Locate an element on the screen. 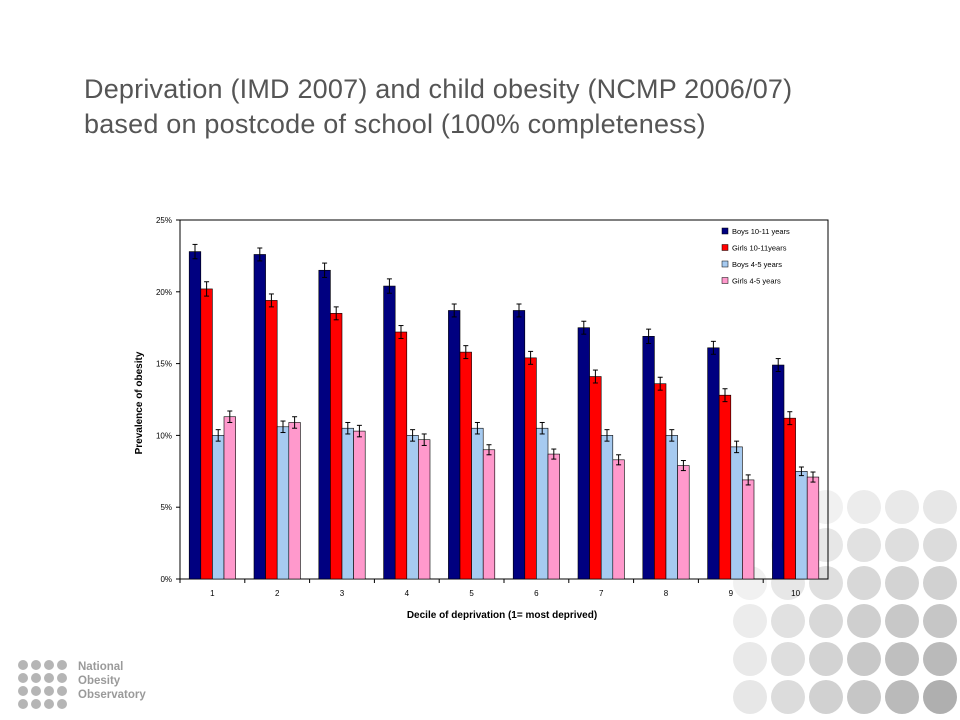 The width and height of the screenshot is (960, 720). x-tick-label: 1 is located at coordinates (212, 593).